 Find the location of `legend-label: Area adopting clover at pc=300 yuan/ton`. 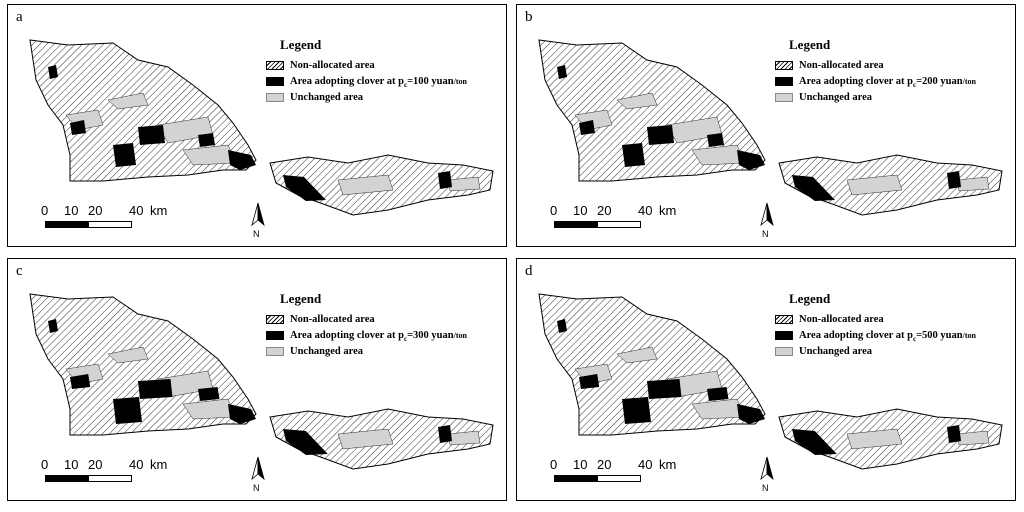

legend-label: Area adopting clover at pc=300 yuan/ton is located at coordinates (378, 336).